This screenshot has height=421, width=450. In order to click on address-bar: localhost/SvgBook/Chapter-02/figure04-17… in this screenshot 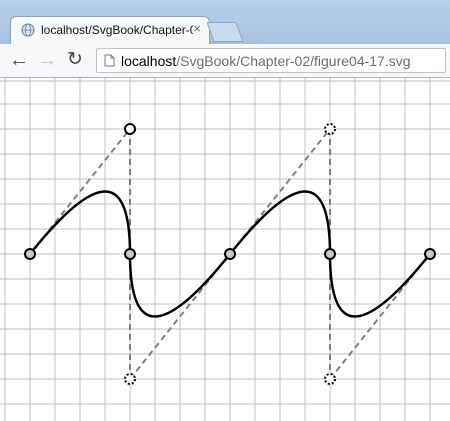, I will do `click(271, 60)`.